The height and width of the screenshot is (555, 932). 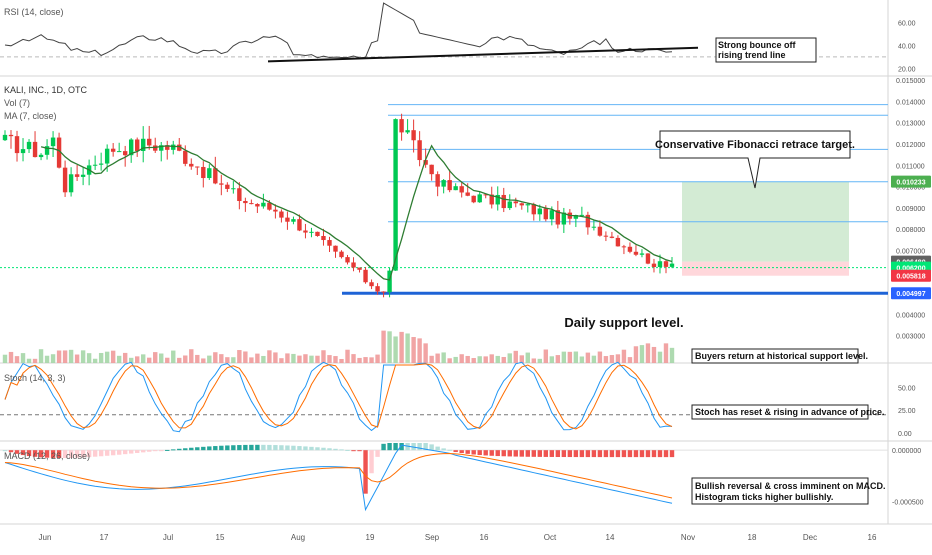 I want to click on price-tag-label: 0.006200, so click(x=910, y=269).